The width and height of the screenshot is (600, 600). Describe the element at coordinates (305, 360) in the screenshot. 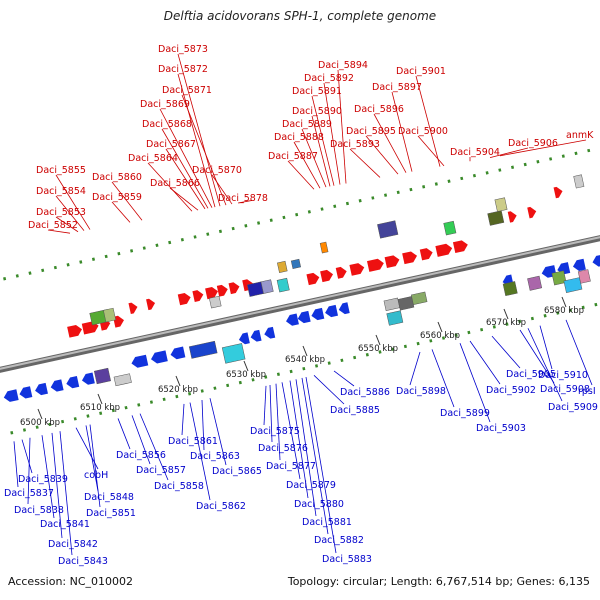

I see `scale-tick-label: 6540 kbp` at that location.